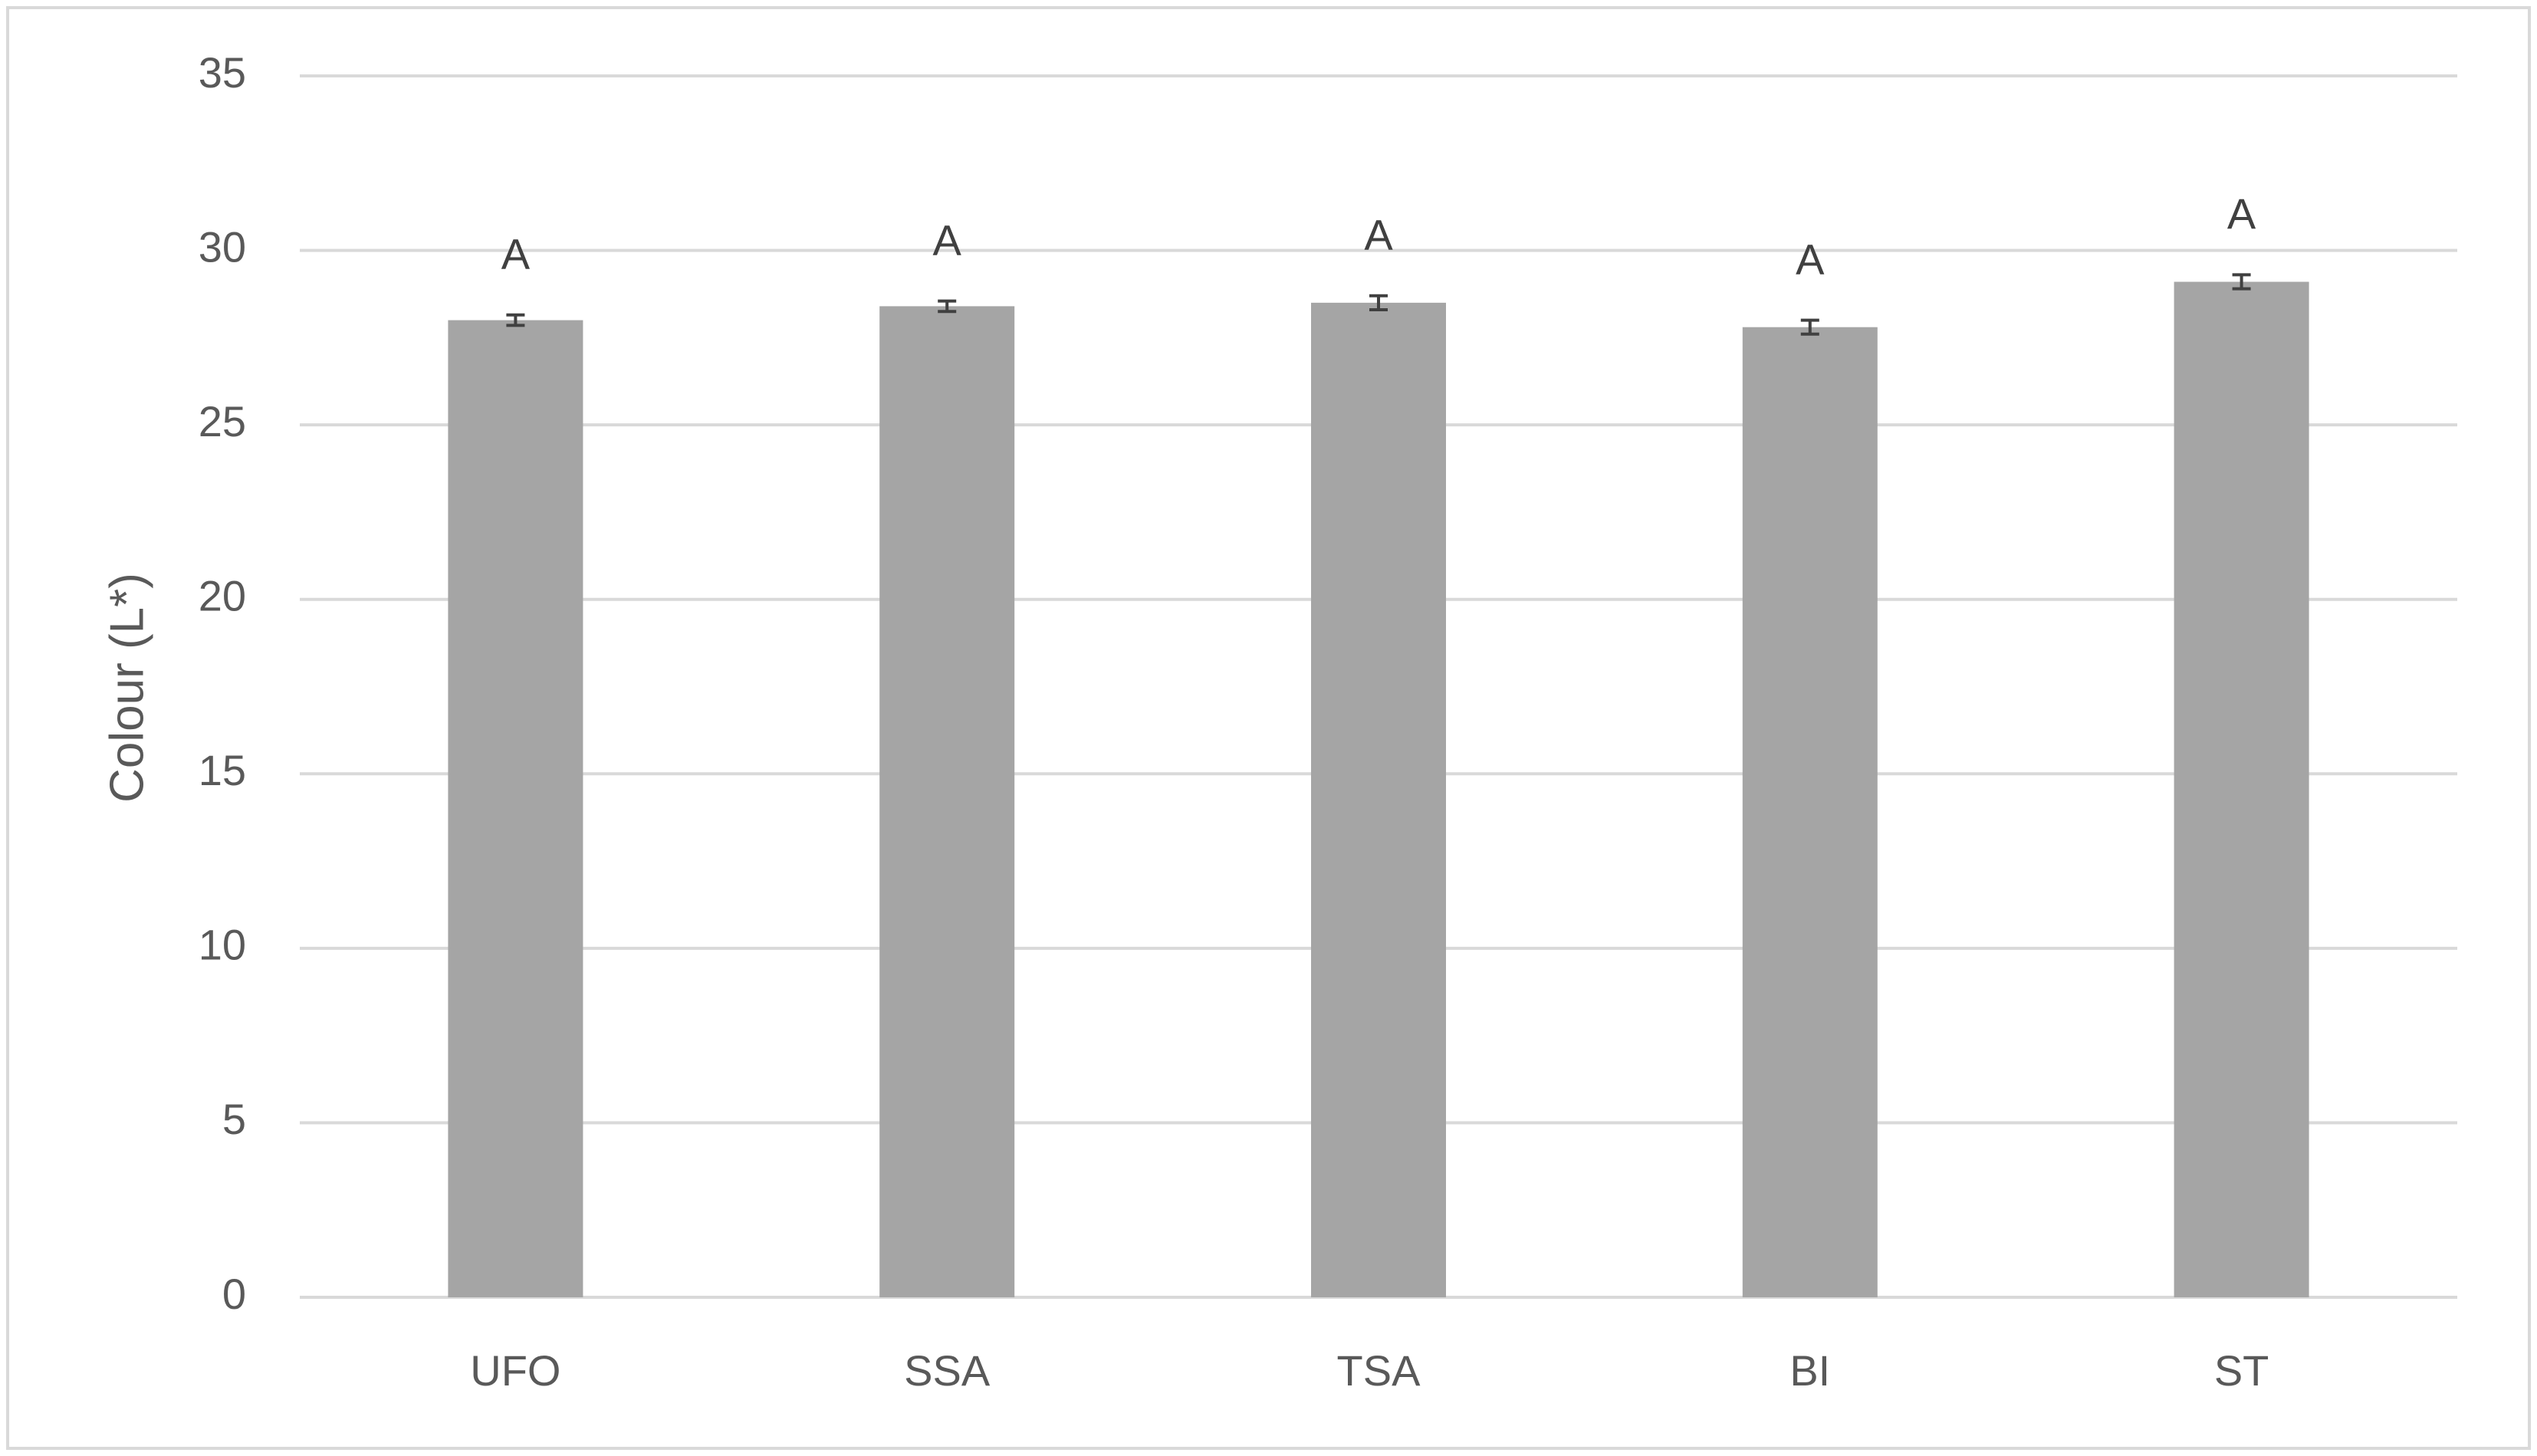 This screenshot has height=1456, width=2537. Describe the element at coordinates (515, 1370) in the screenshot. I see `x-tick-label: UFO` at that location.